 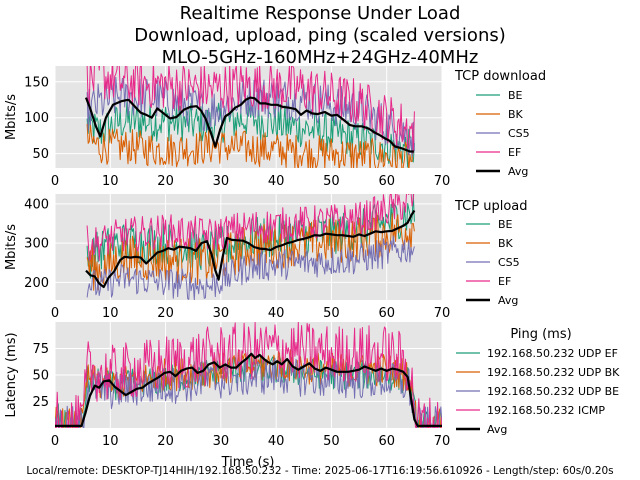 I want to click on ping-series-192-168-50-232-icmp, so click(x=248, y=375).